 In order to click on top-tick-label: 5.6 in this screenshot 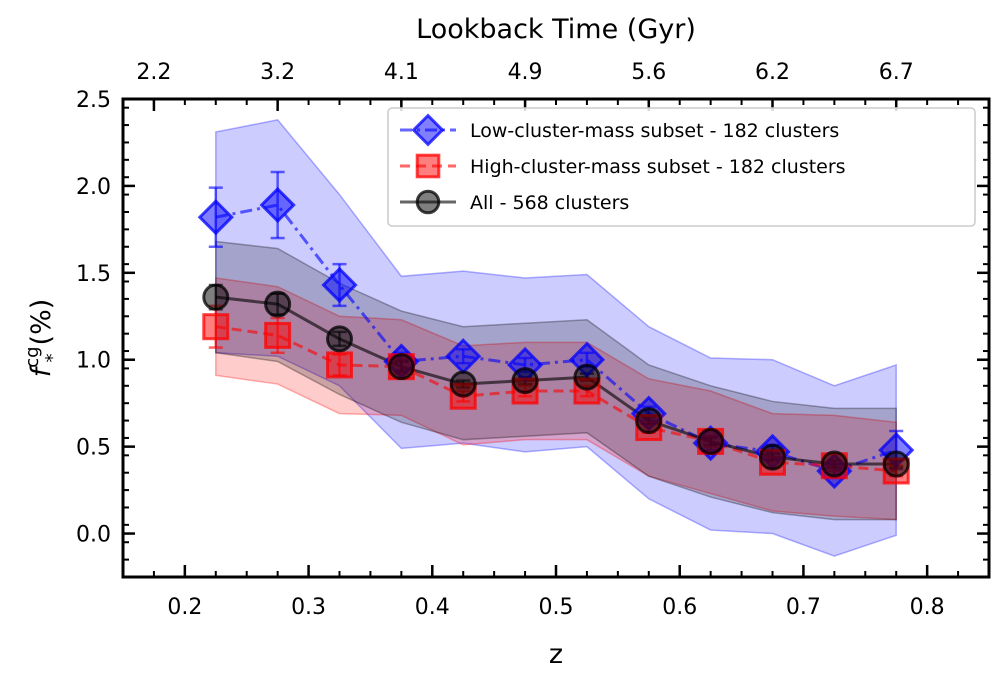, I will do `click(648, 72)`.